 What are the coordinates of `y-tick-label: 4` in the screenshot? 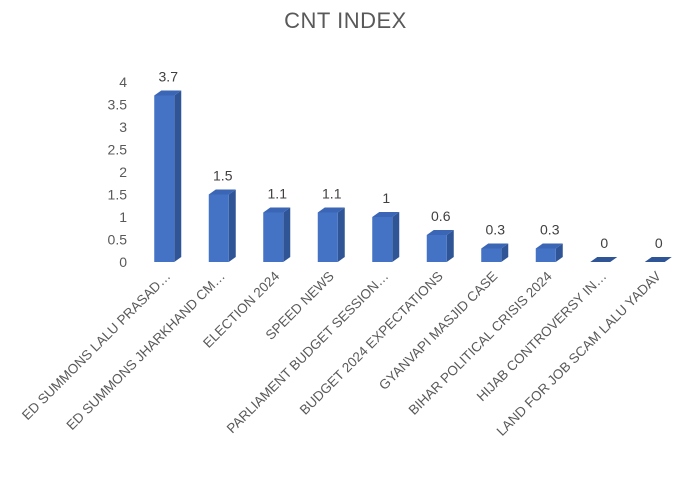 It's located at (123, 82).